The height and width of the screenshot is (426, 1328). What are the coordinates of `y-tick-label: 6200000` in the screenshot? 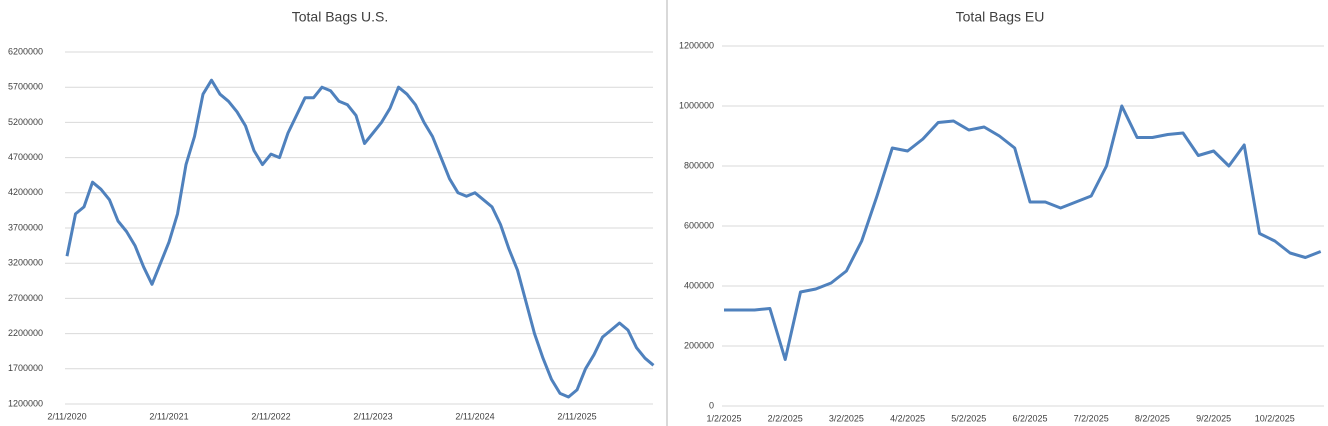 It's located at (25, 51).